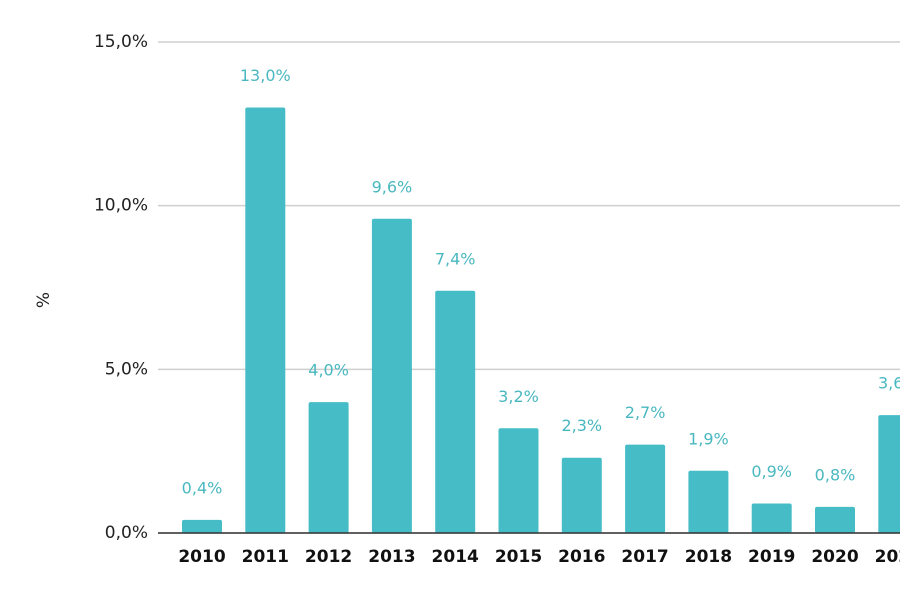 Image resolution: width=900 pixels, height=600 pixels. What do you see at coordinates (835, 474) in the screenshot?
I see `value-label: 0,8%` at bounding box center [835, 474].